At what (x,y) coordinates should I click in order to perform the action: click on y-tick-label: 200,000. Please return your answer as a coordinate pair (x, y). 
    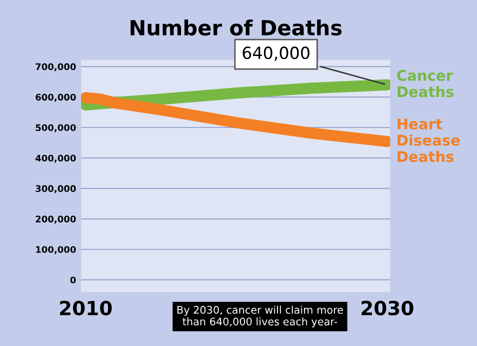
    Looking at the image, I should click on (56, 220).